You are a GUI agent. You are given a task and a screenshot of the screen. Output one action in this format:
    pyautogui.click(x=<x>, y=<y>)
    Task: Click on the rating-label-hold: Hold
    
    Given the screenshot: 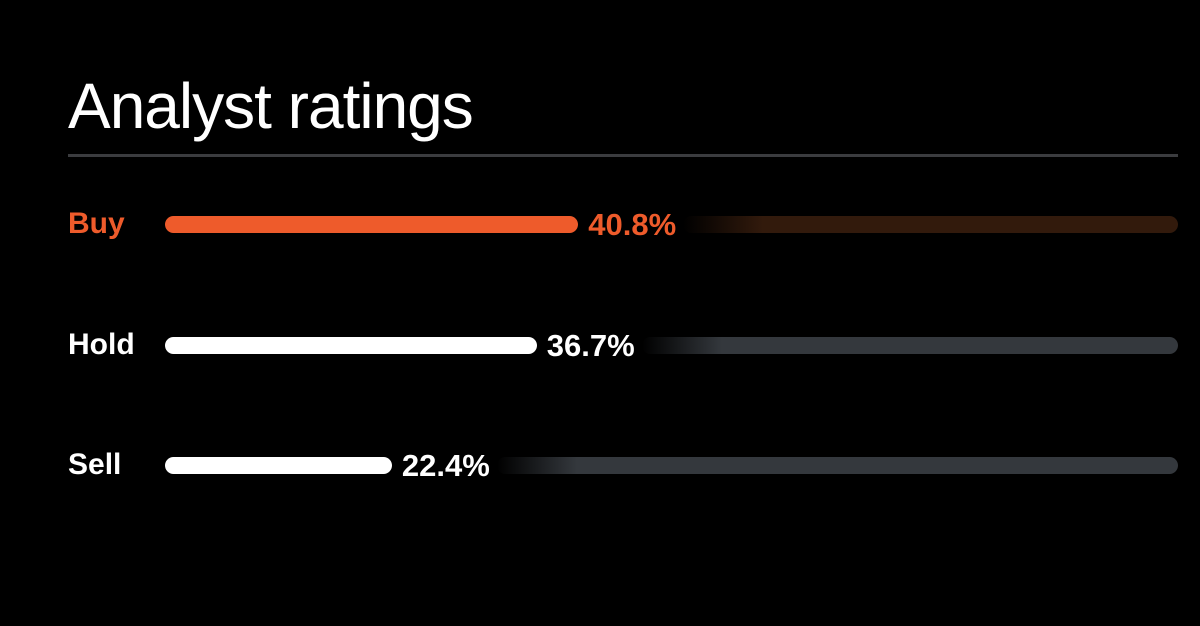 What is the action you would take?
    pyautogui.click(x=101, y=344)
    